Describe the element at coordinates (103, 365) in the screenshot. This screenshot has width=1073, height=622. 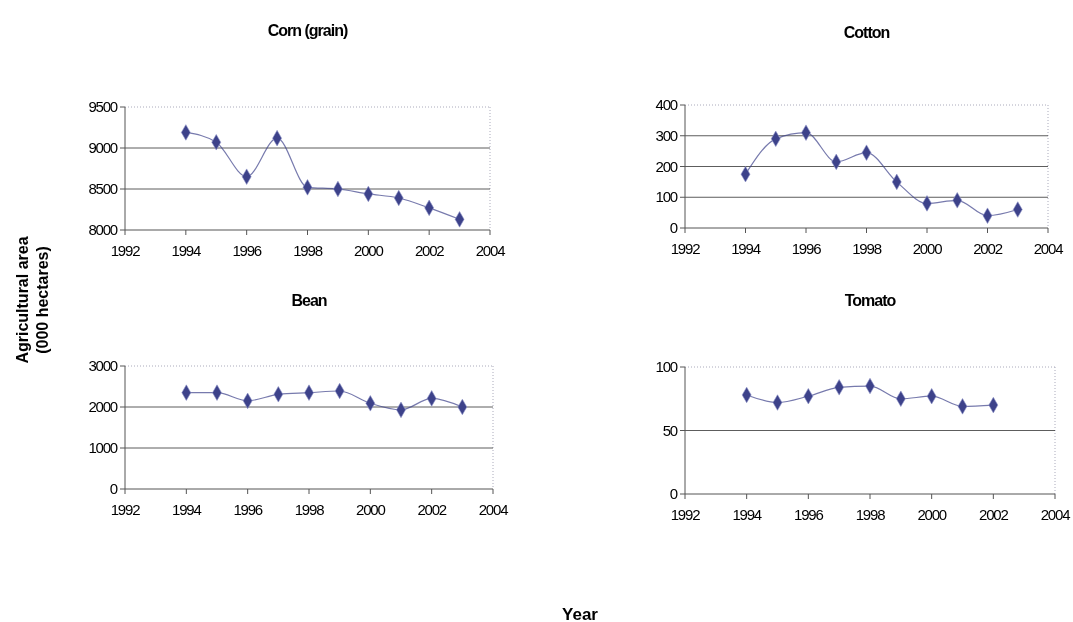
I see `y-tick-label: 3000` at that location.